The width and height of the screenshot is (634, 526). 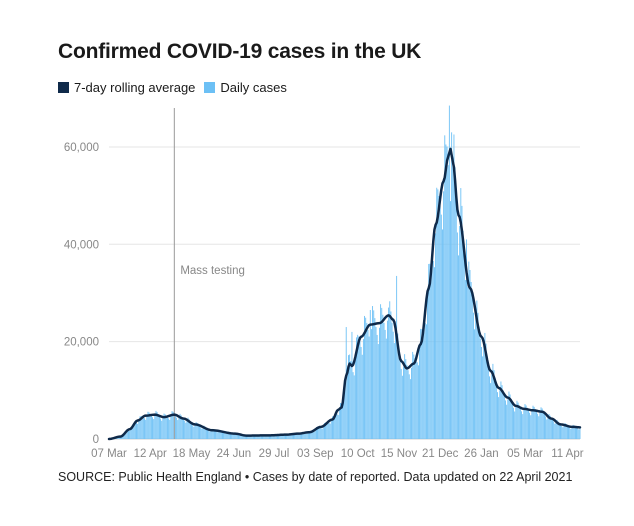 I want to click on x-tick-label: 24 Jun, so click(x=234, y=454).